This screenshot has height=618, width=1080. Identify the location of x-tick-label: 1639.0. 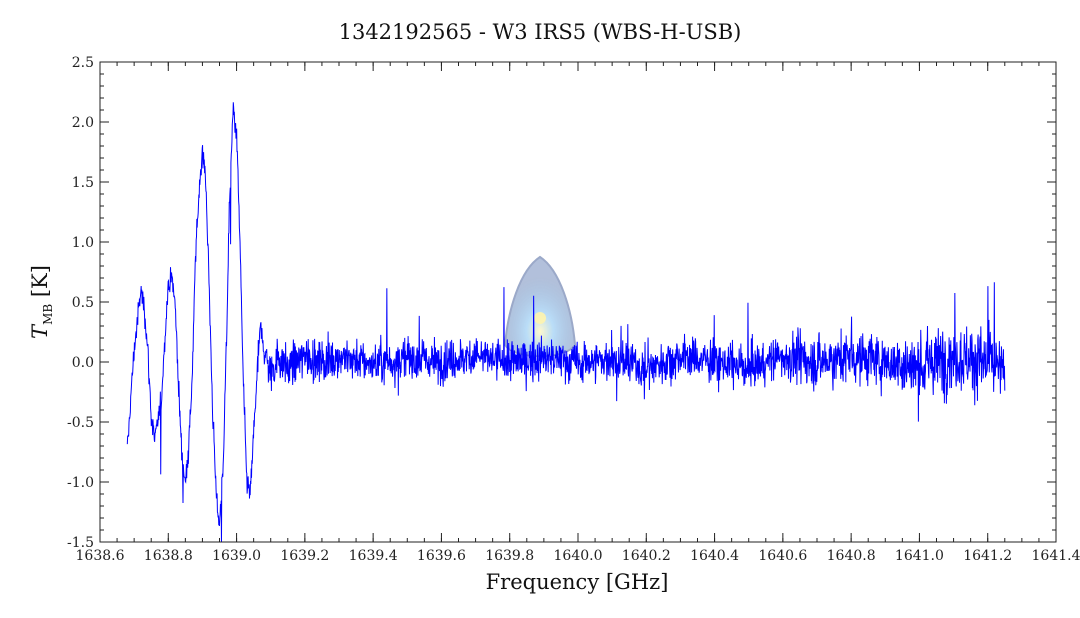
(236, 556).